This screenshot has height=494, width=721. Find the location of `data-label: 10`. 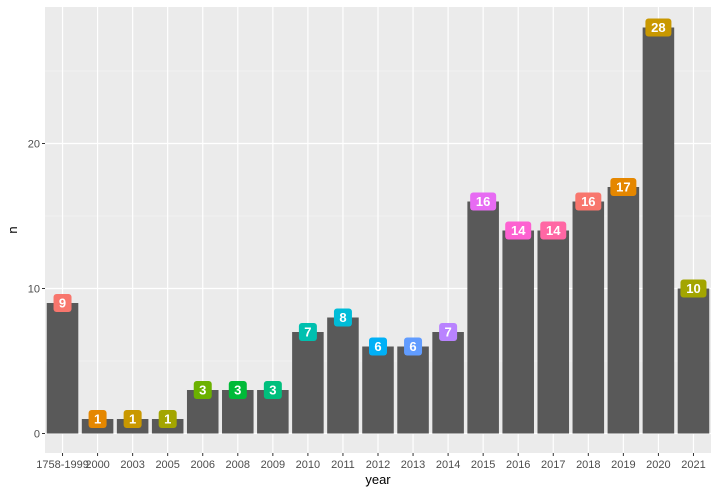

data-label: 10 is located at coordinates (693, 288).